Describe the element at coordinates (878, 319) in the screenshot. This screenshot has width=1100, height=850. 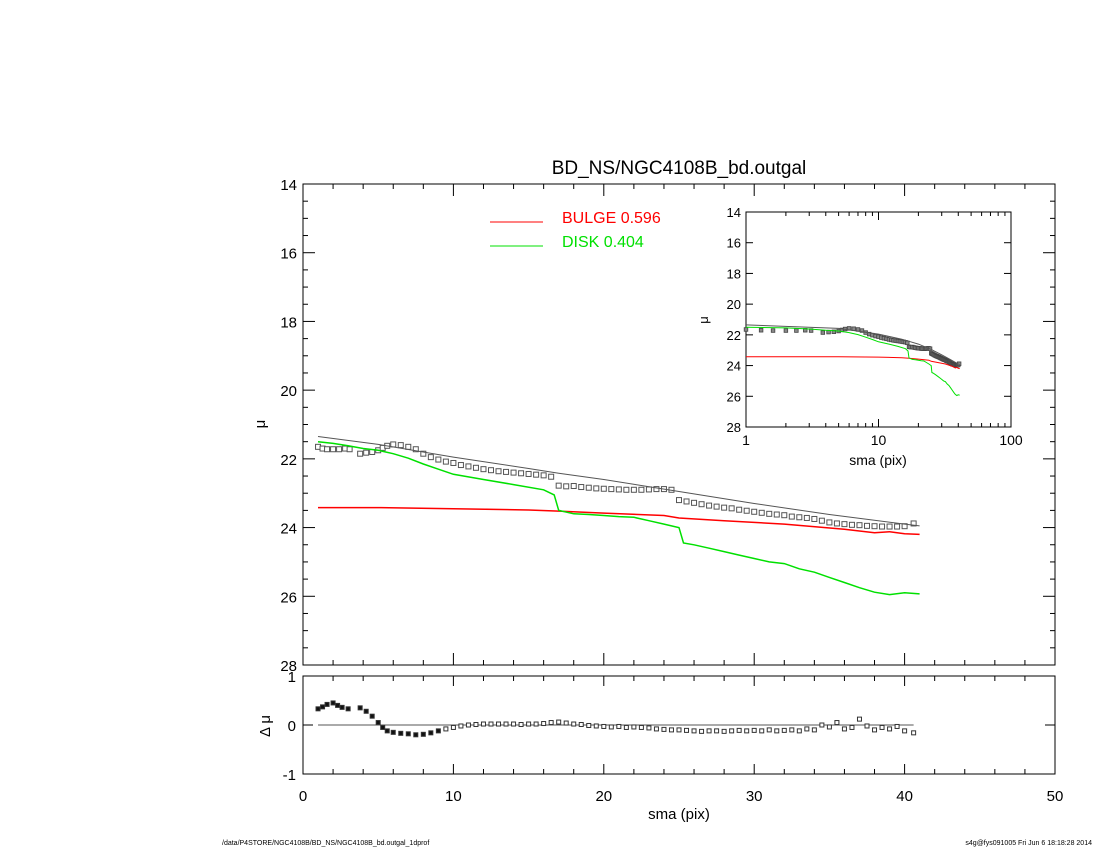
I see `inset-plot-frame` at that location.